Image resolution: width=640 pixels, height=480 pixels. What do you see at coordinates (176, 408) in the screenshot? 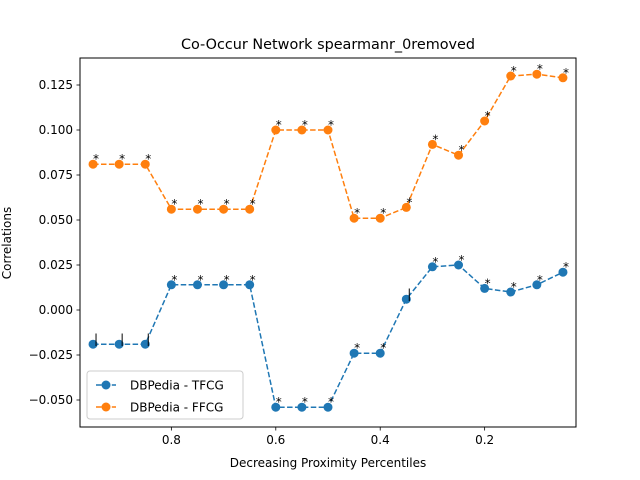
I see `legend-label-ffcg: DBPedia - FFCG` at bounding box center [176, 408].